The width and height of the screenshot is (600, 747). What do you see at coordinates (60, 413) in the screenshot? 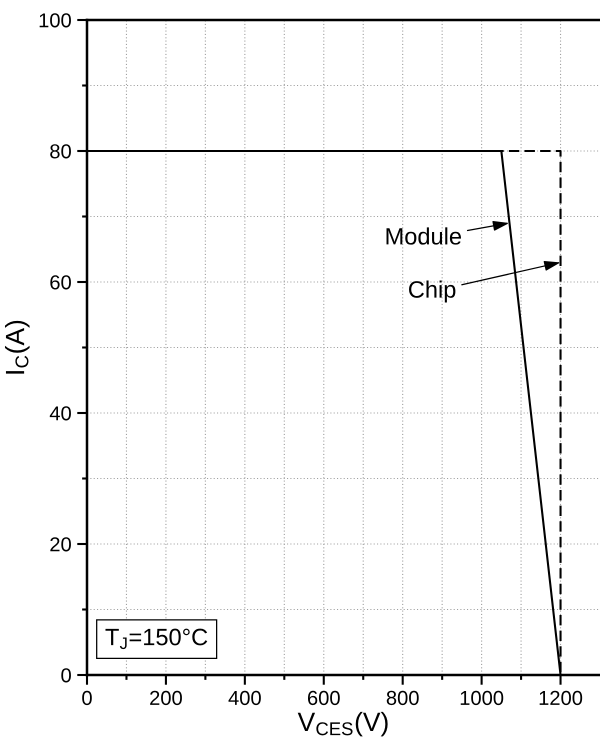
I see `y-tick-label: 40` at bounding box center [60, 413].